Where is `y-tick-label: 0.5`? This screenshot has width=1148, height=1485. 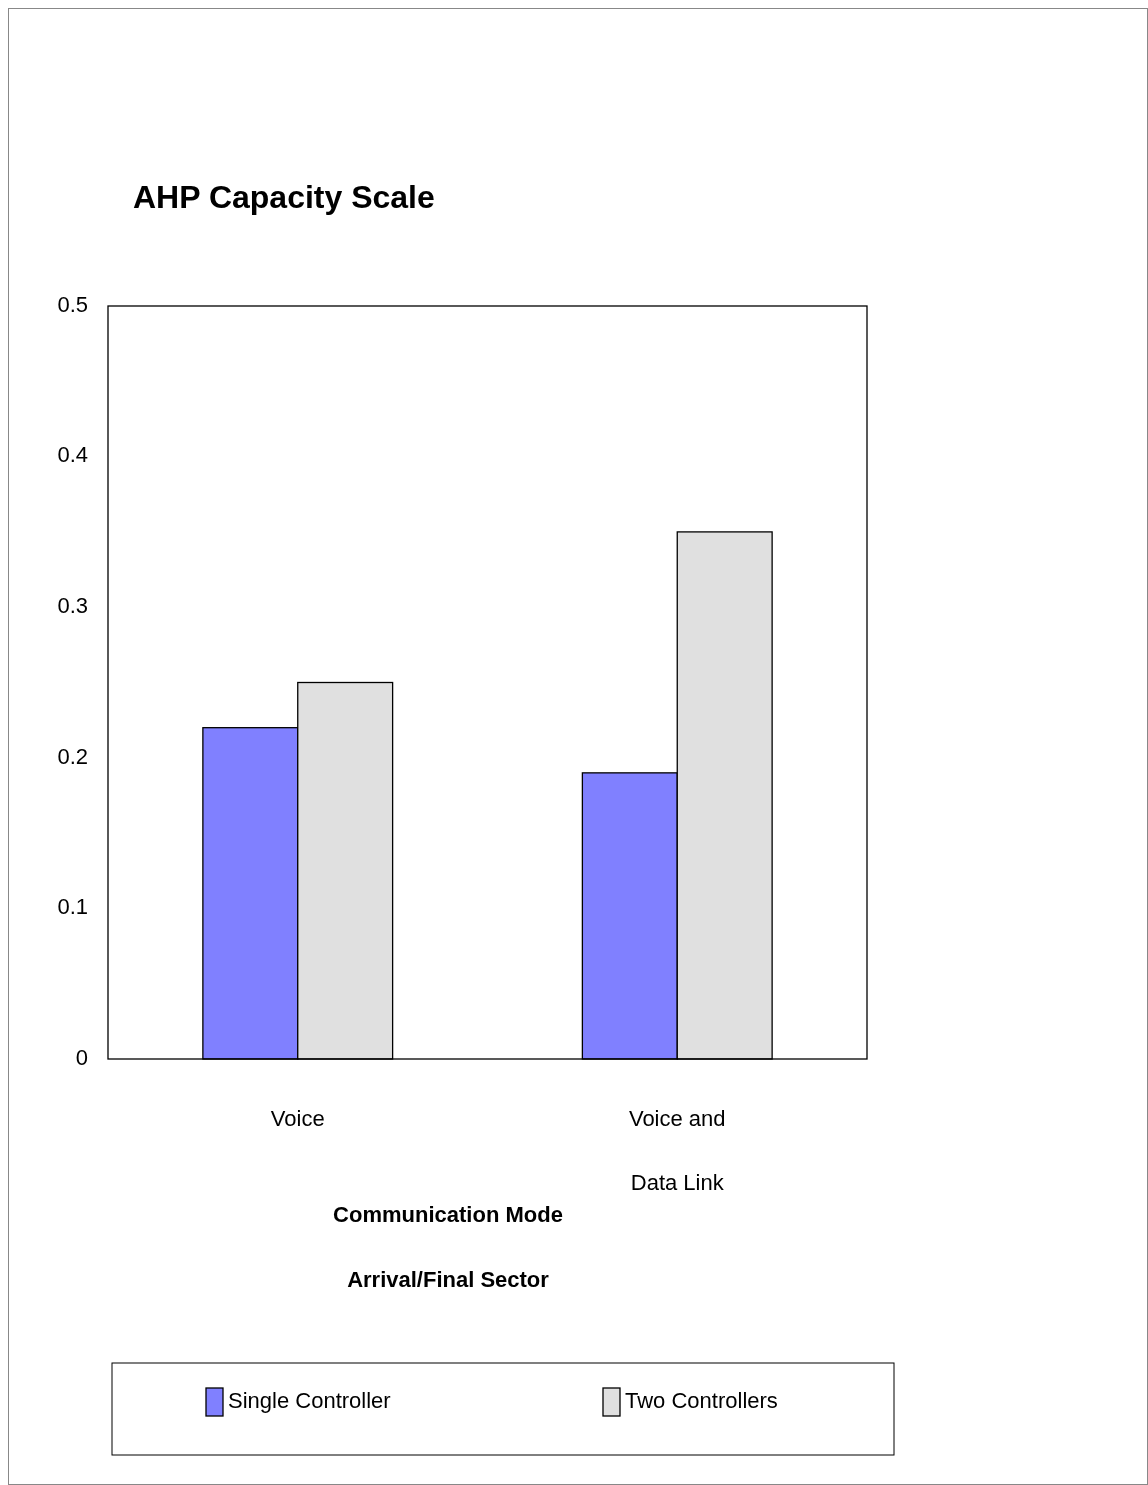
y-tick-label: 0.5 is located at coordinates (72, 304).